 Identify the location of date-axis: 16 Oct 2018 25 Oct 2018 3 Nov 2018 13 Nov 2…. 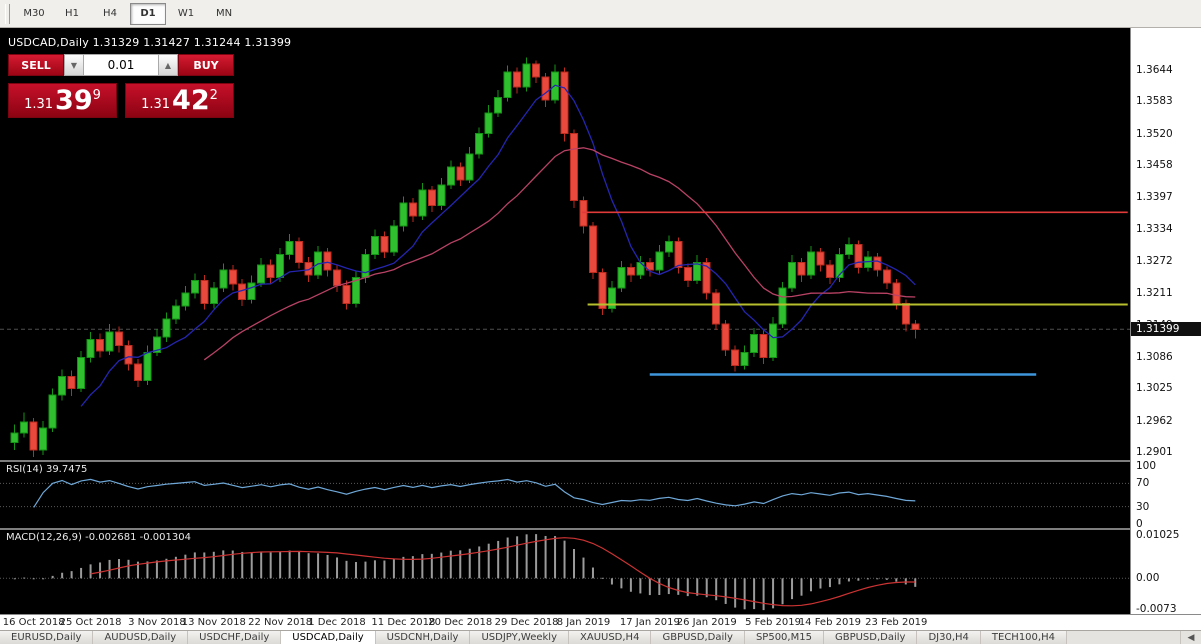
(600, 622).